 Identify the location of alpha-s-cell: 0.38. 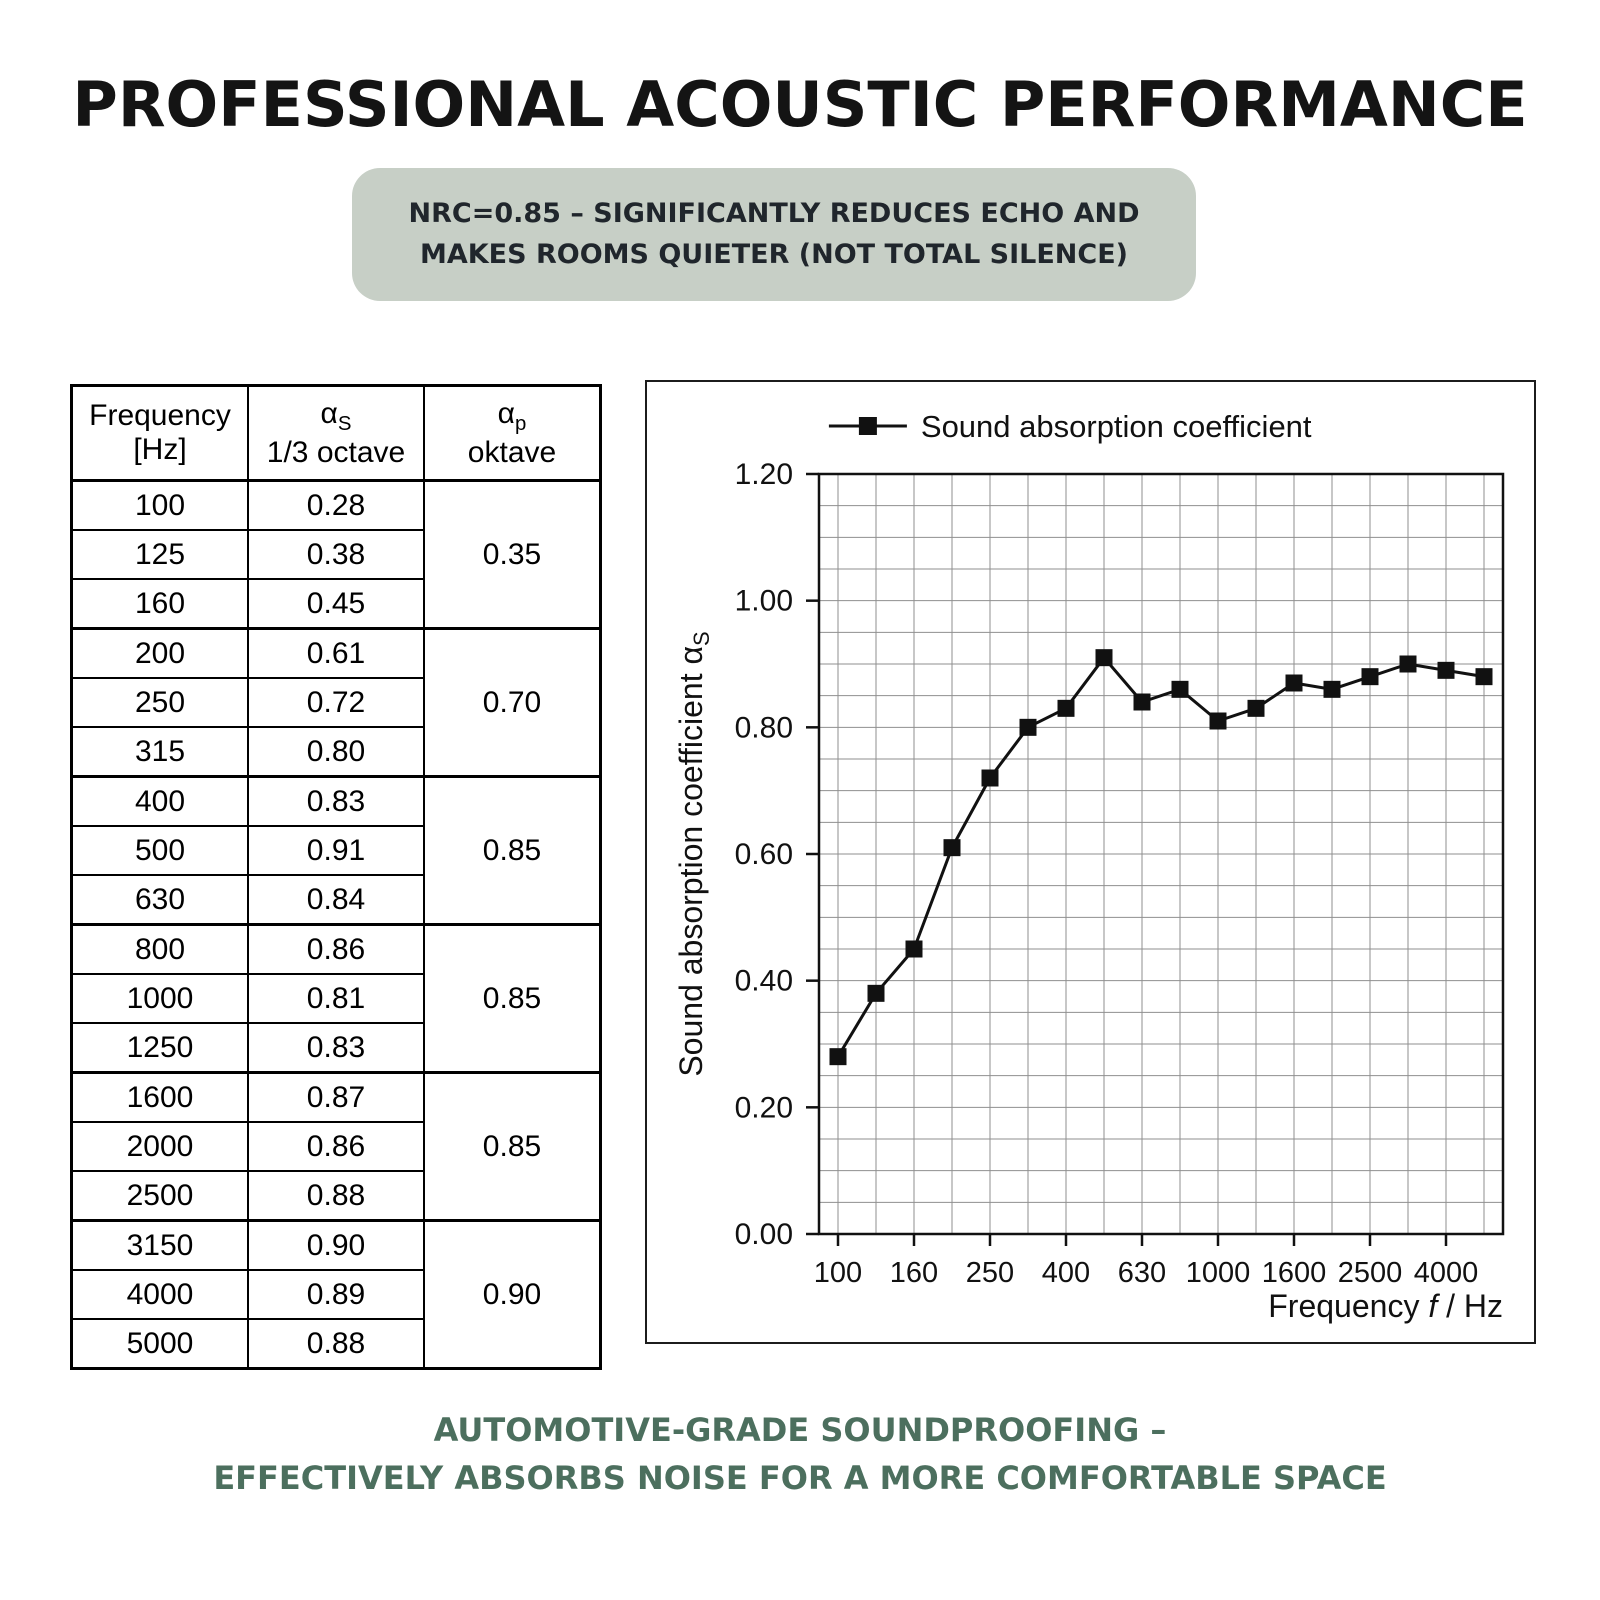
(336, 554).